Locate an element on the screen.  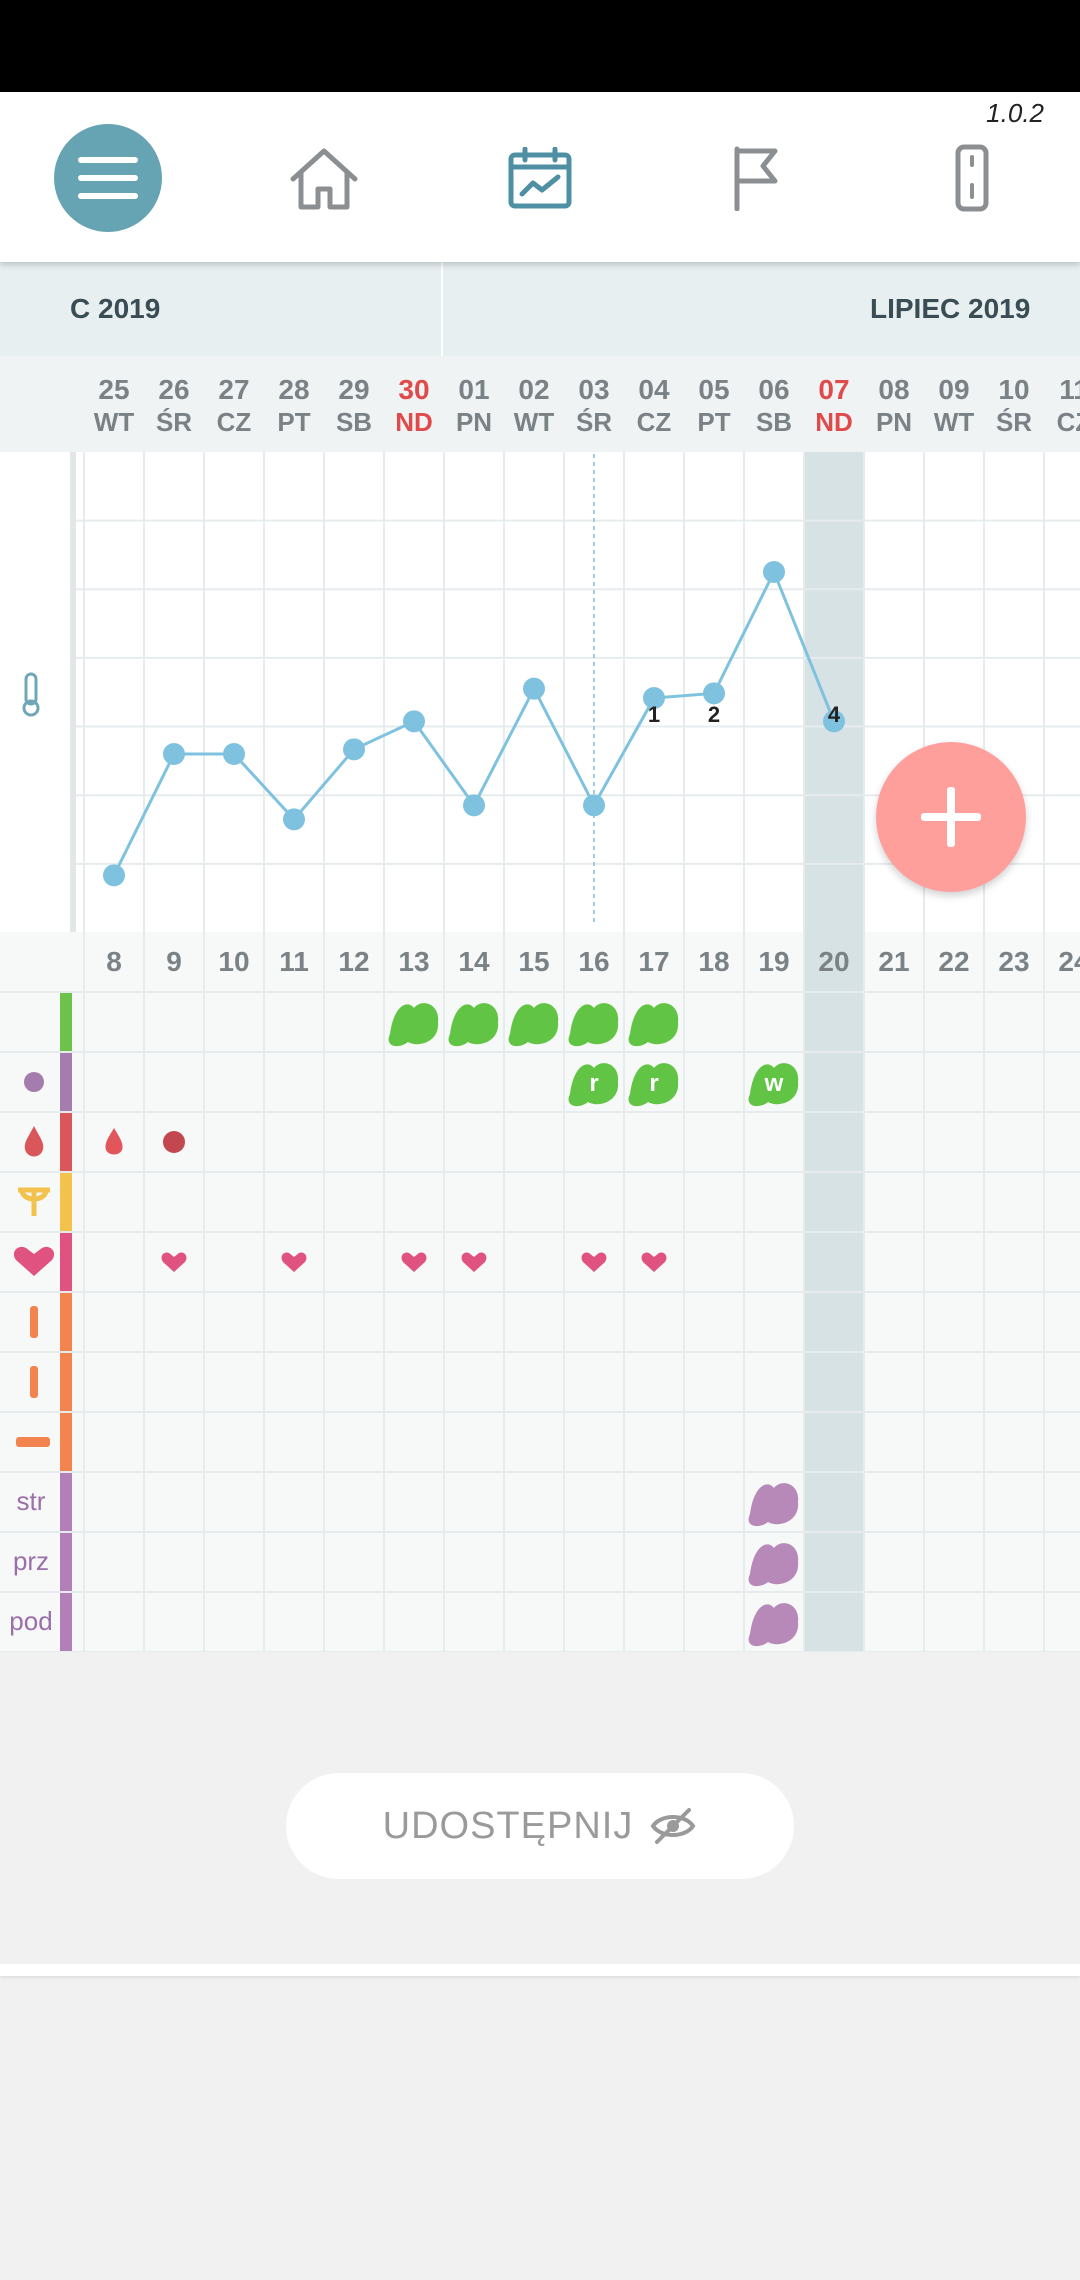
mucus-marker-shape is located at coordinates (773, 1085).